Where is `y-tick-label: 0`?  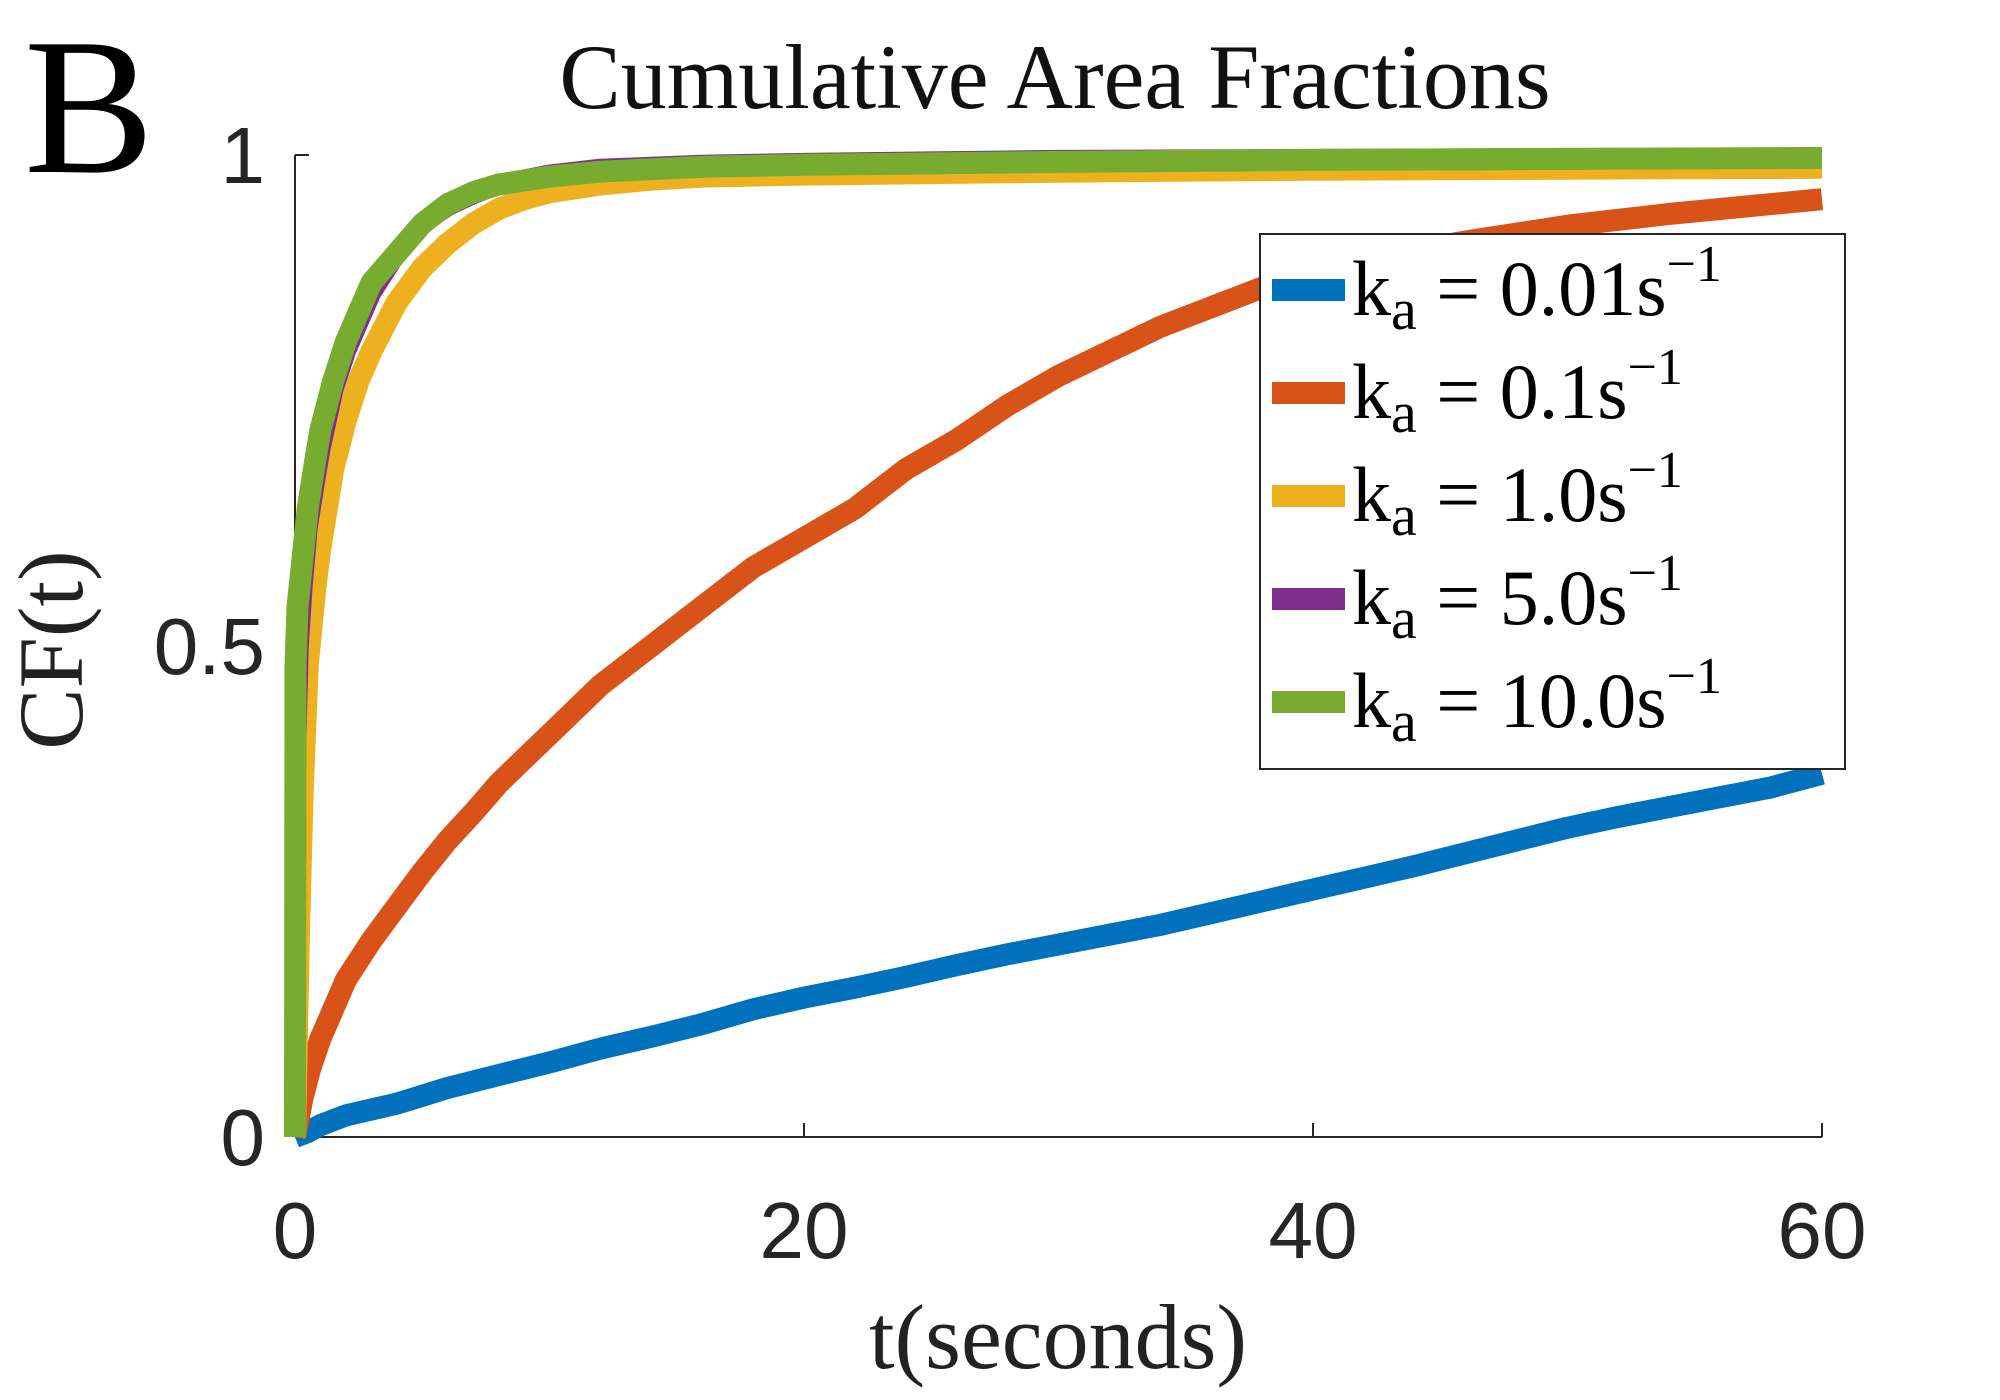
y-tick-label: 0 is located at coordinates (243, 1137).